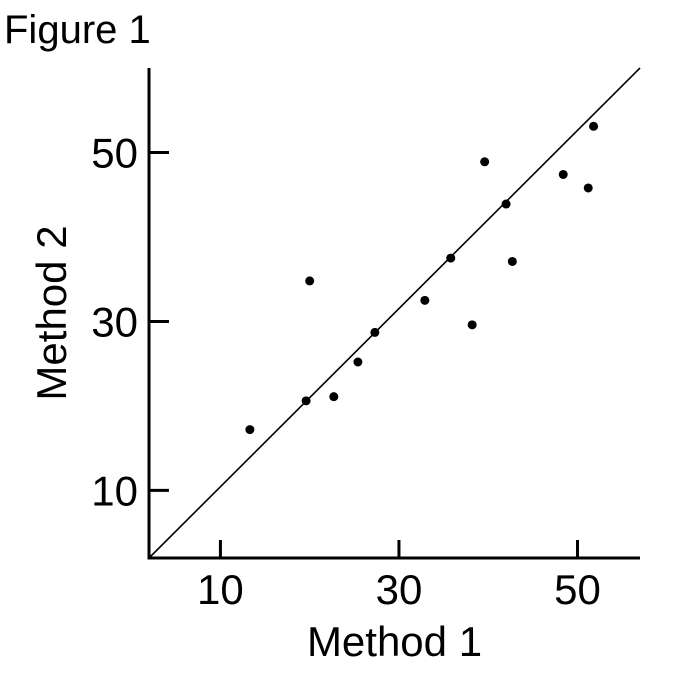 The height and width of the screenshot is (682, 700). What do you see at coordinates (51, 312) in the screenshot?
I see `y-axis-title: Method 2` at bounding box center [51, 312].